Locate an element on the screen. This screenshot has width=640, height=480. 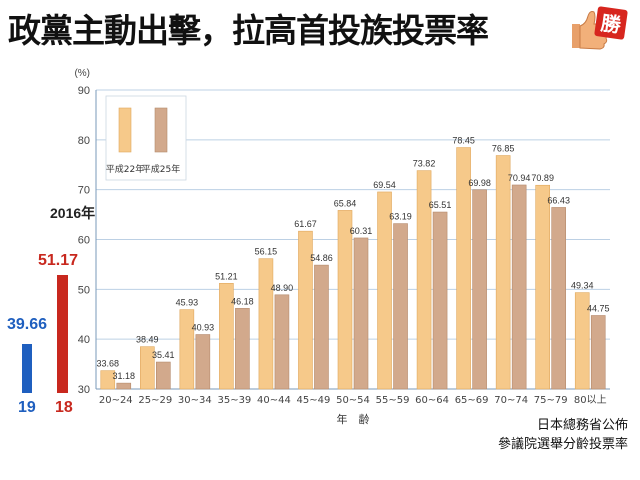
side-year-label: 2016年 is located at coordinates (73, 213).